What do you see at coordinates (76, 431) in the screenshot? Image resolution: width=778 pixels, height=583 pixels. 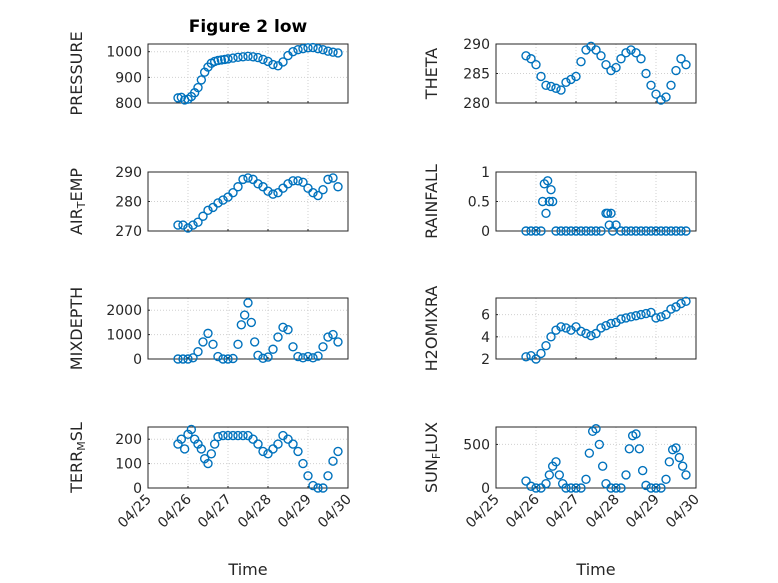 I see `y-axis-label-part: SL` at bounding box center [76, 431].